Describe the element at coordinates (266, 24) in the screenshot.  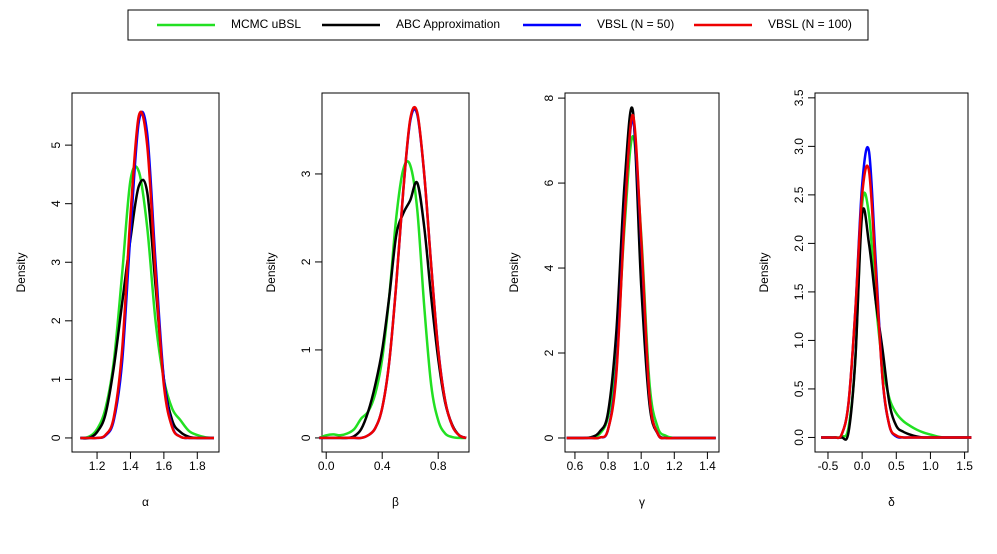
I see `legend-label: MCMC uBSL` at that location.